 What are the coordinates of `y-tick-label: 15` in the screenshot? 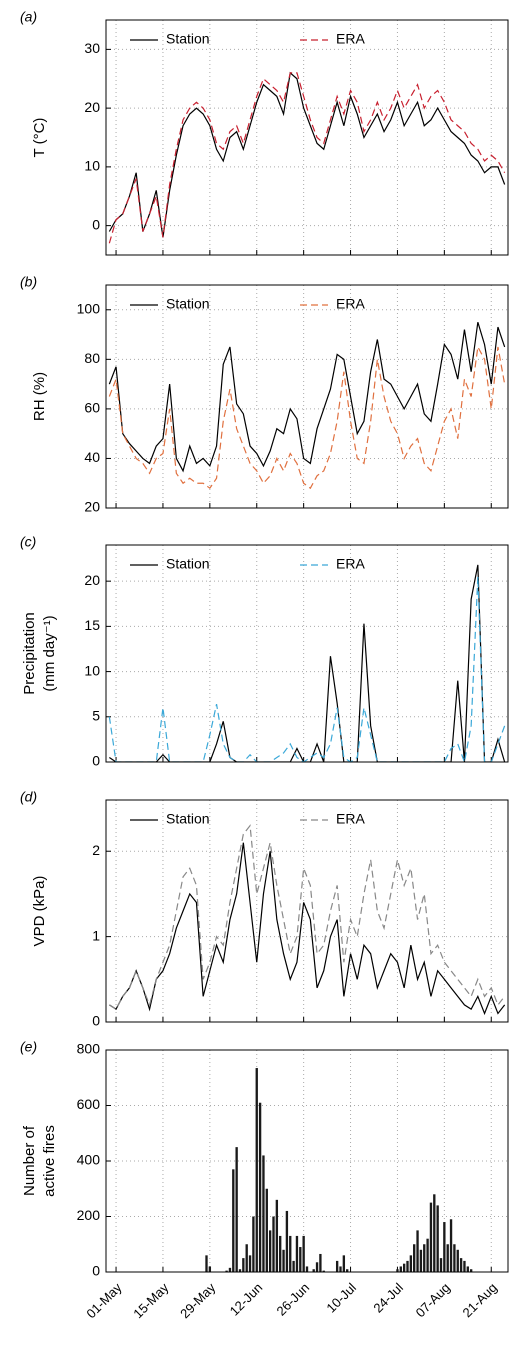 It's located at (92, 625).